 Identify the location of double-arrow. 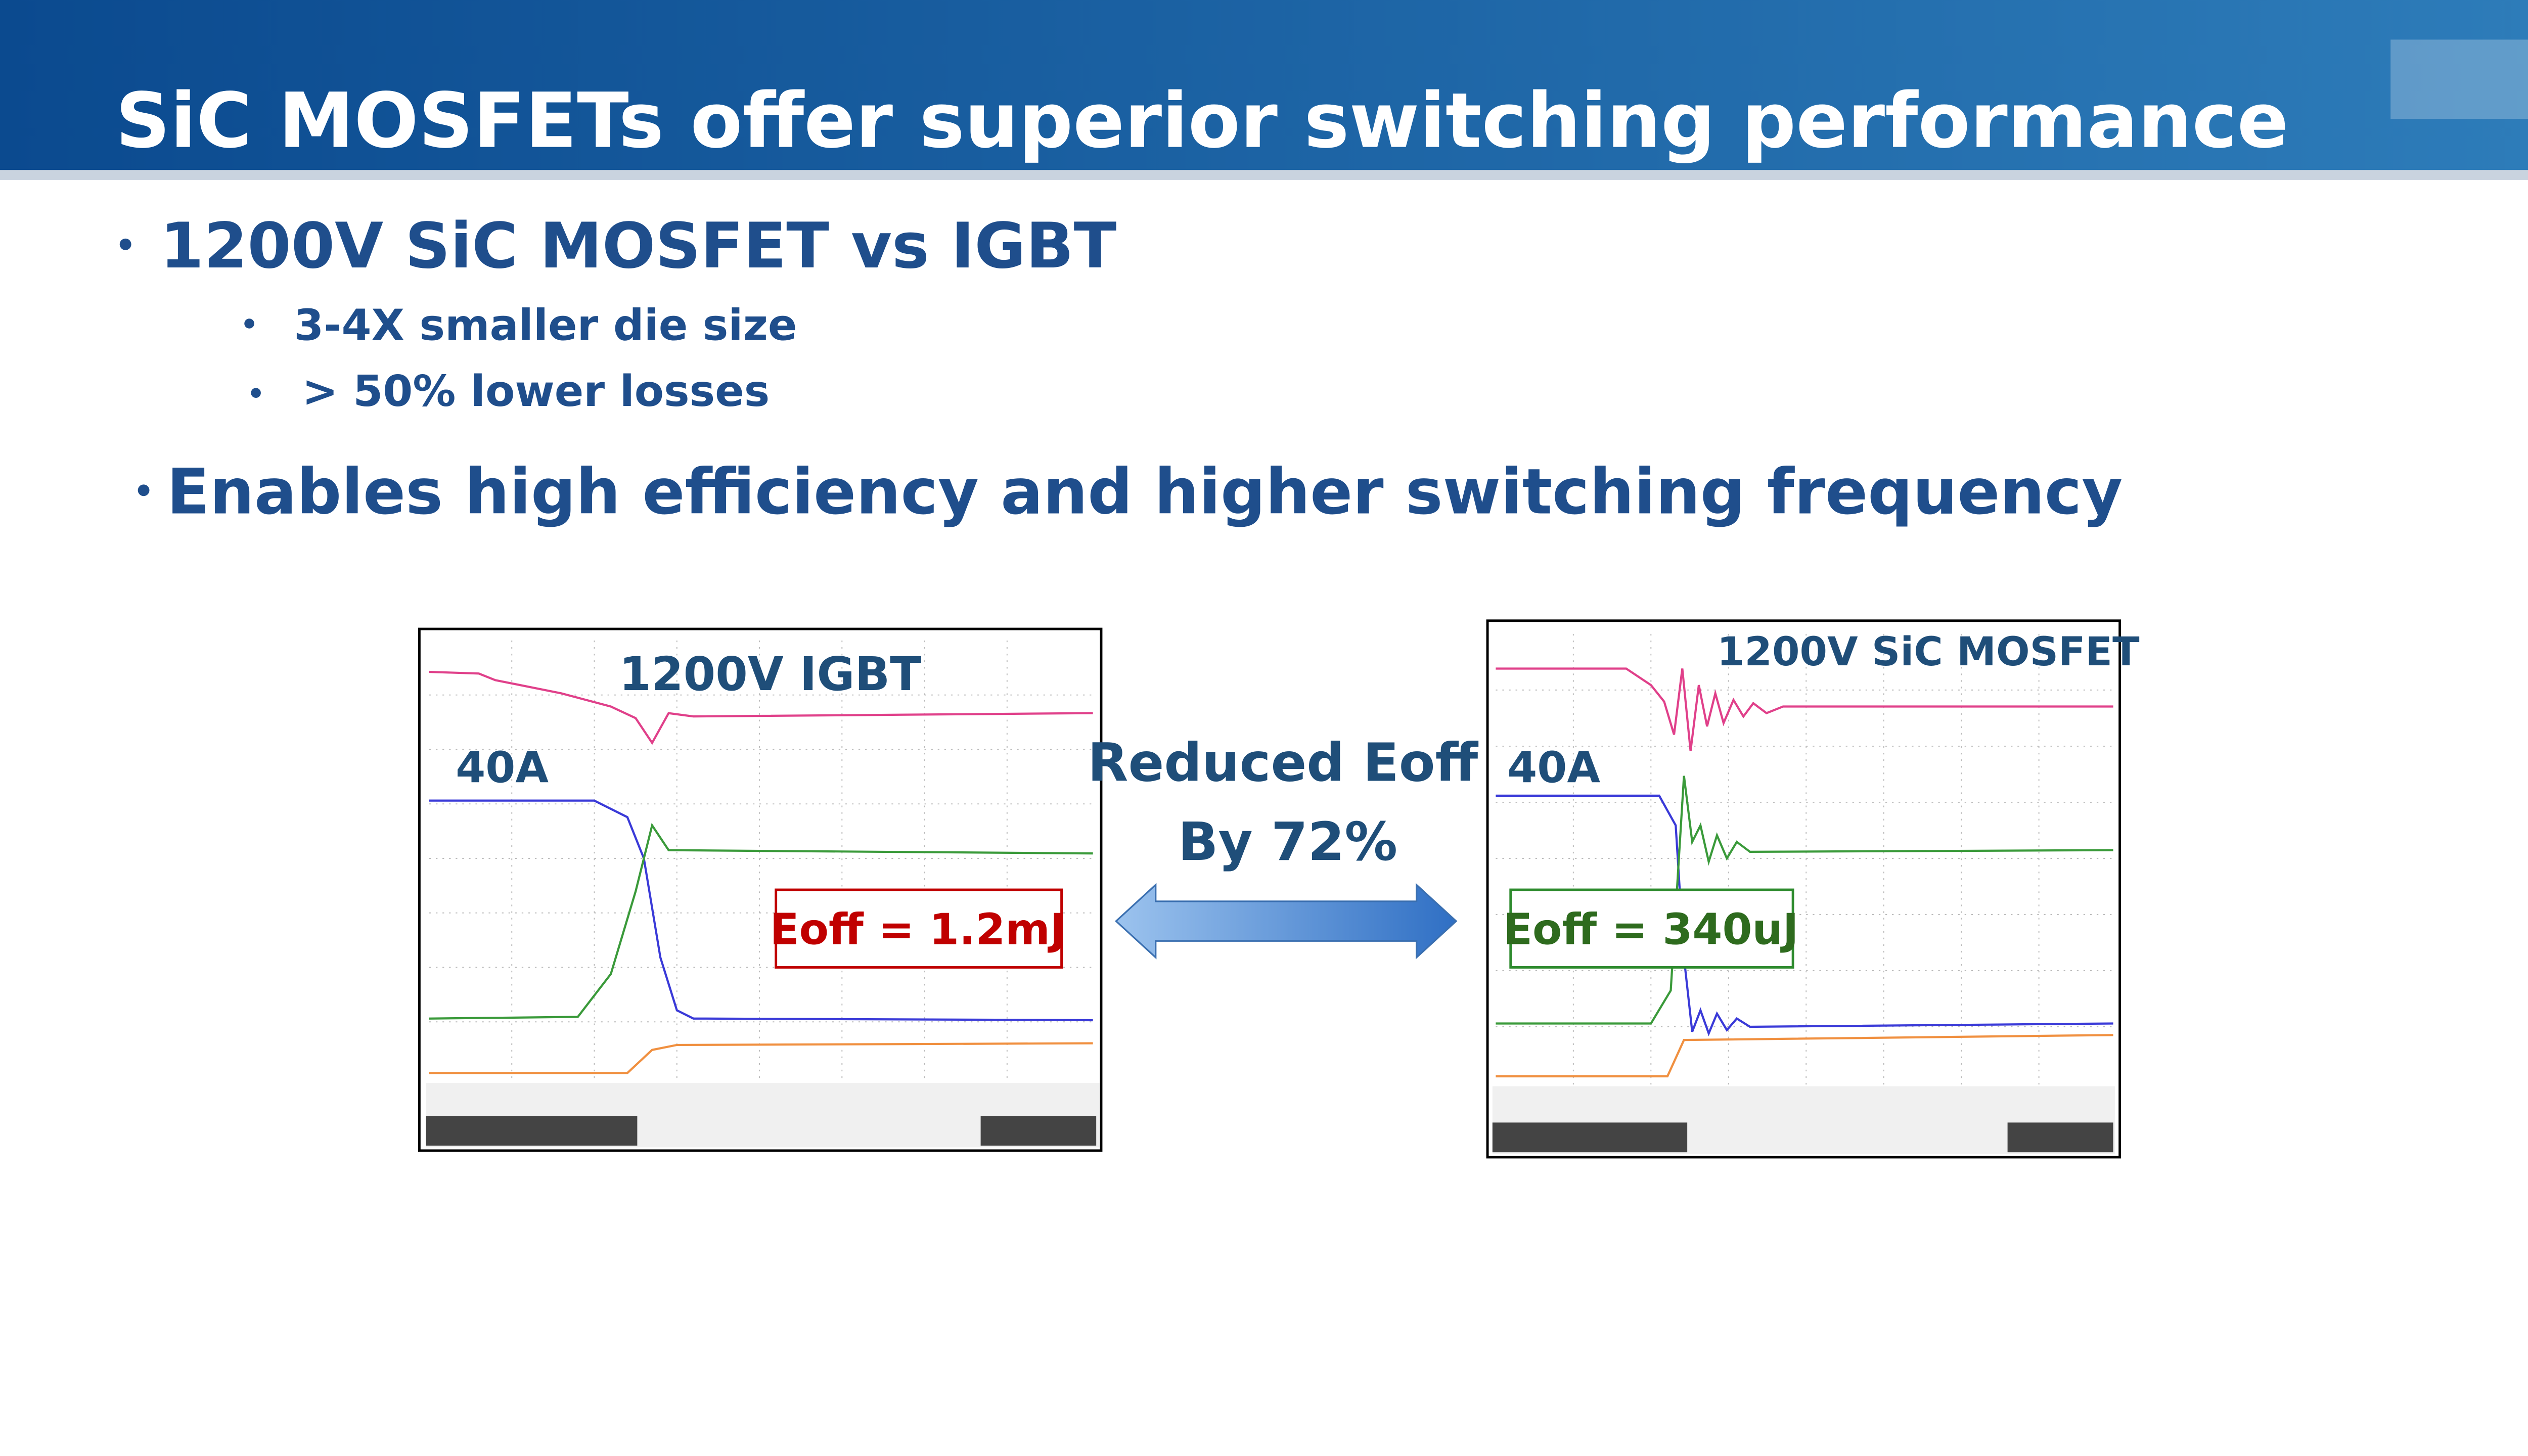
(1286, 921).